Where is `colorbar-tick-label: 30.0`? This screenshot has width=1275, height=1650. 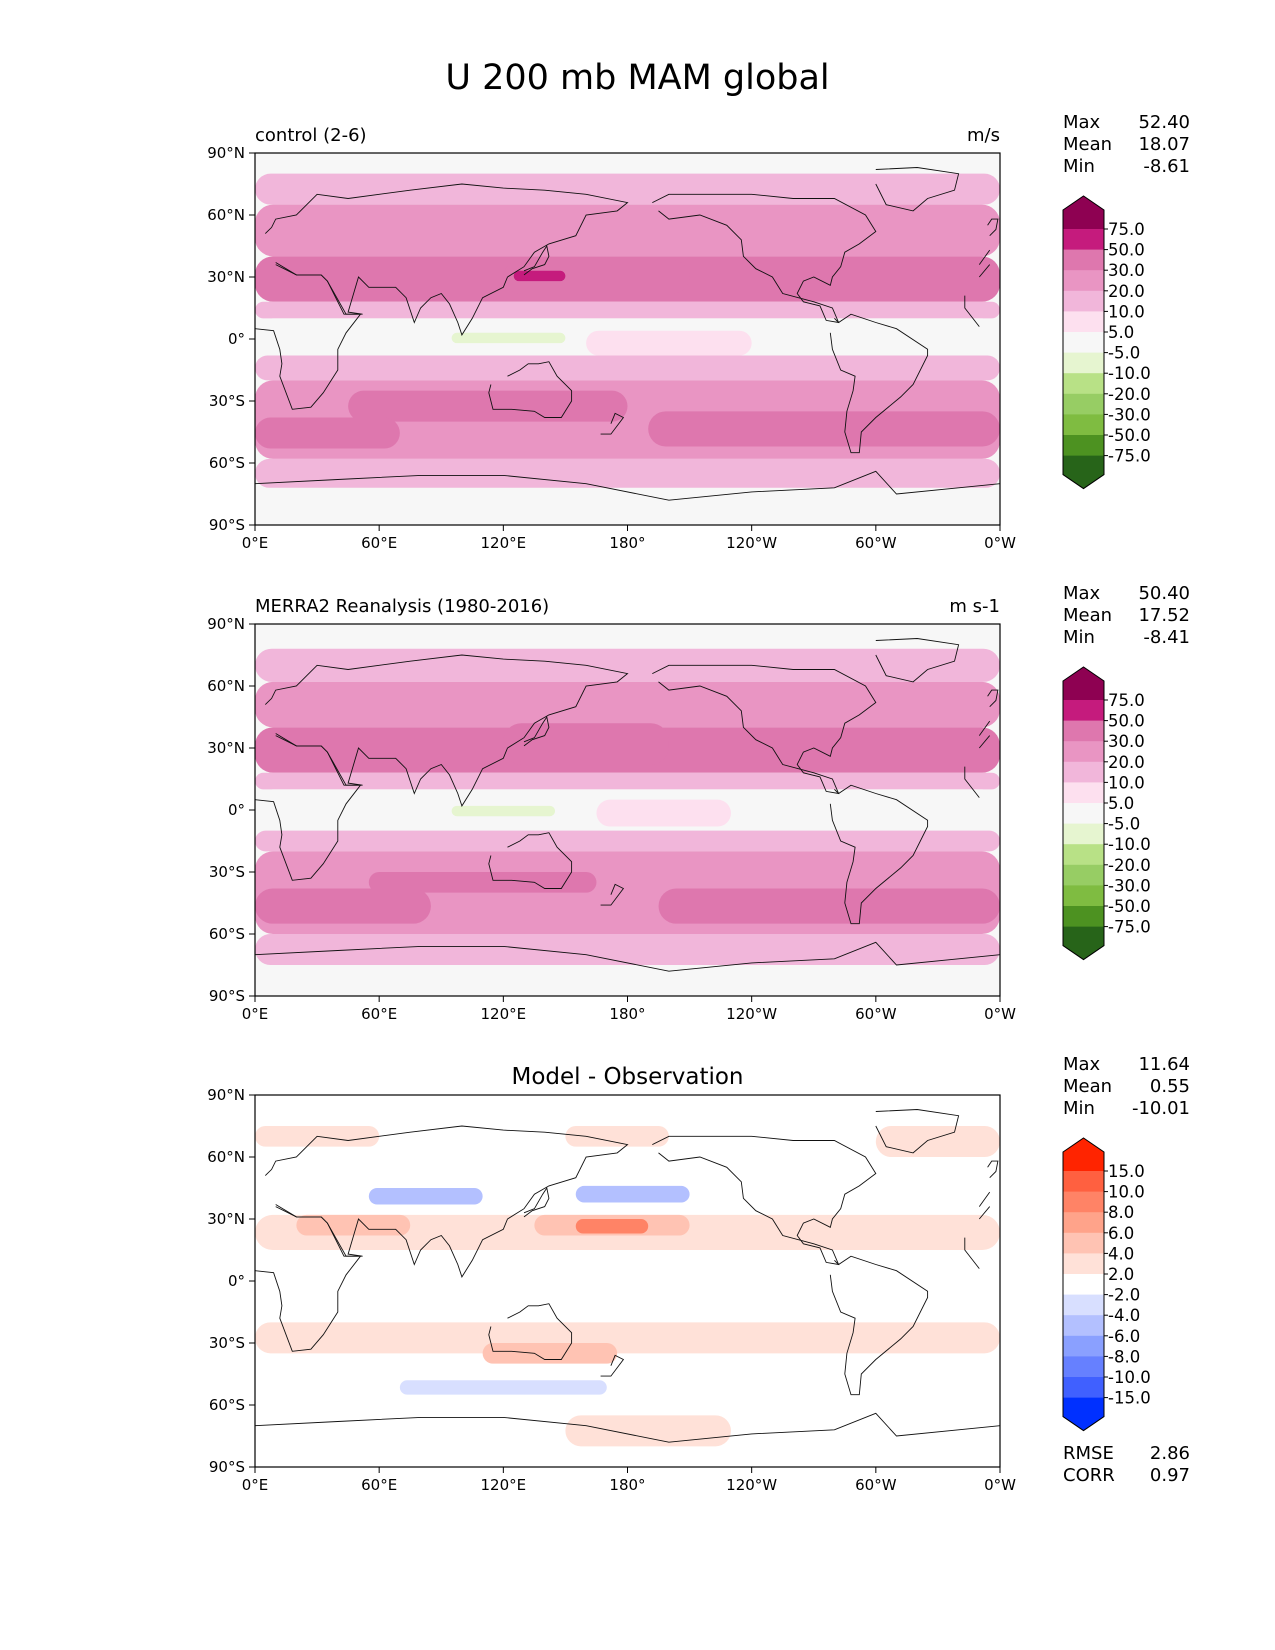 colorbar-tick-label: 30.0 is located at coordinates (1126, 741).